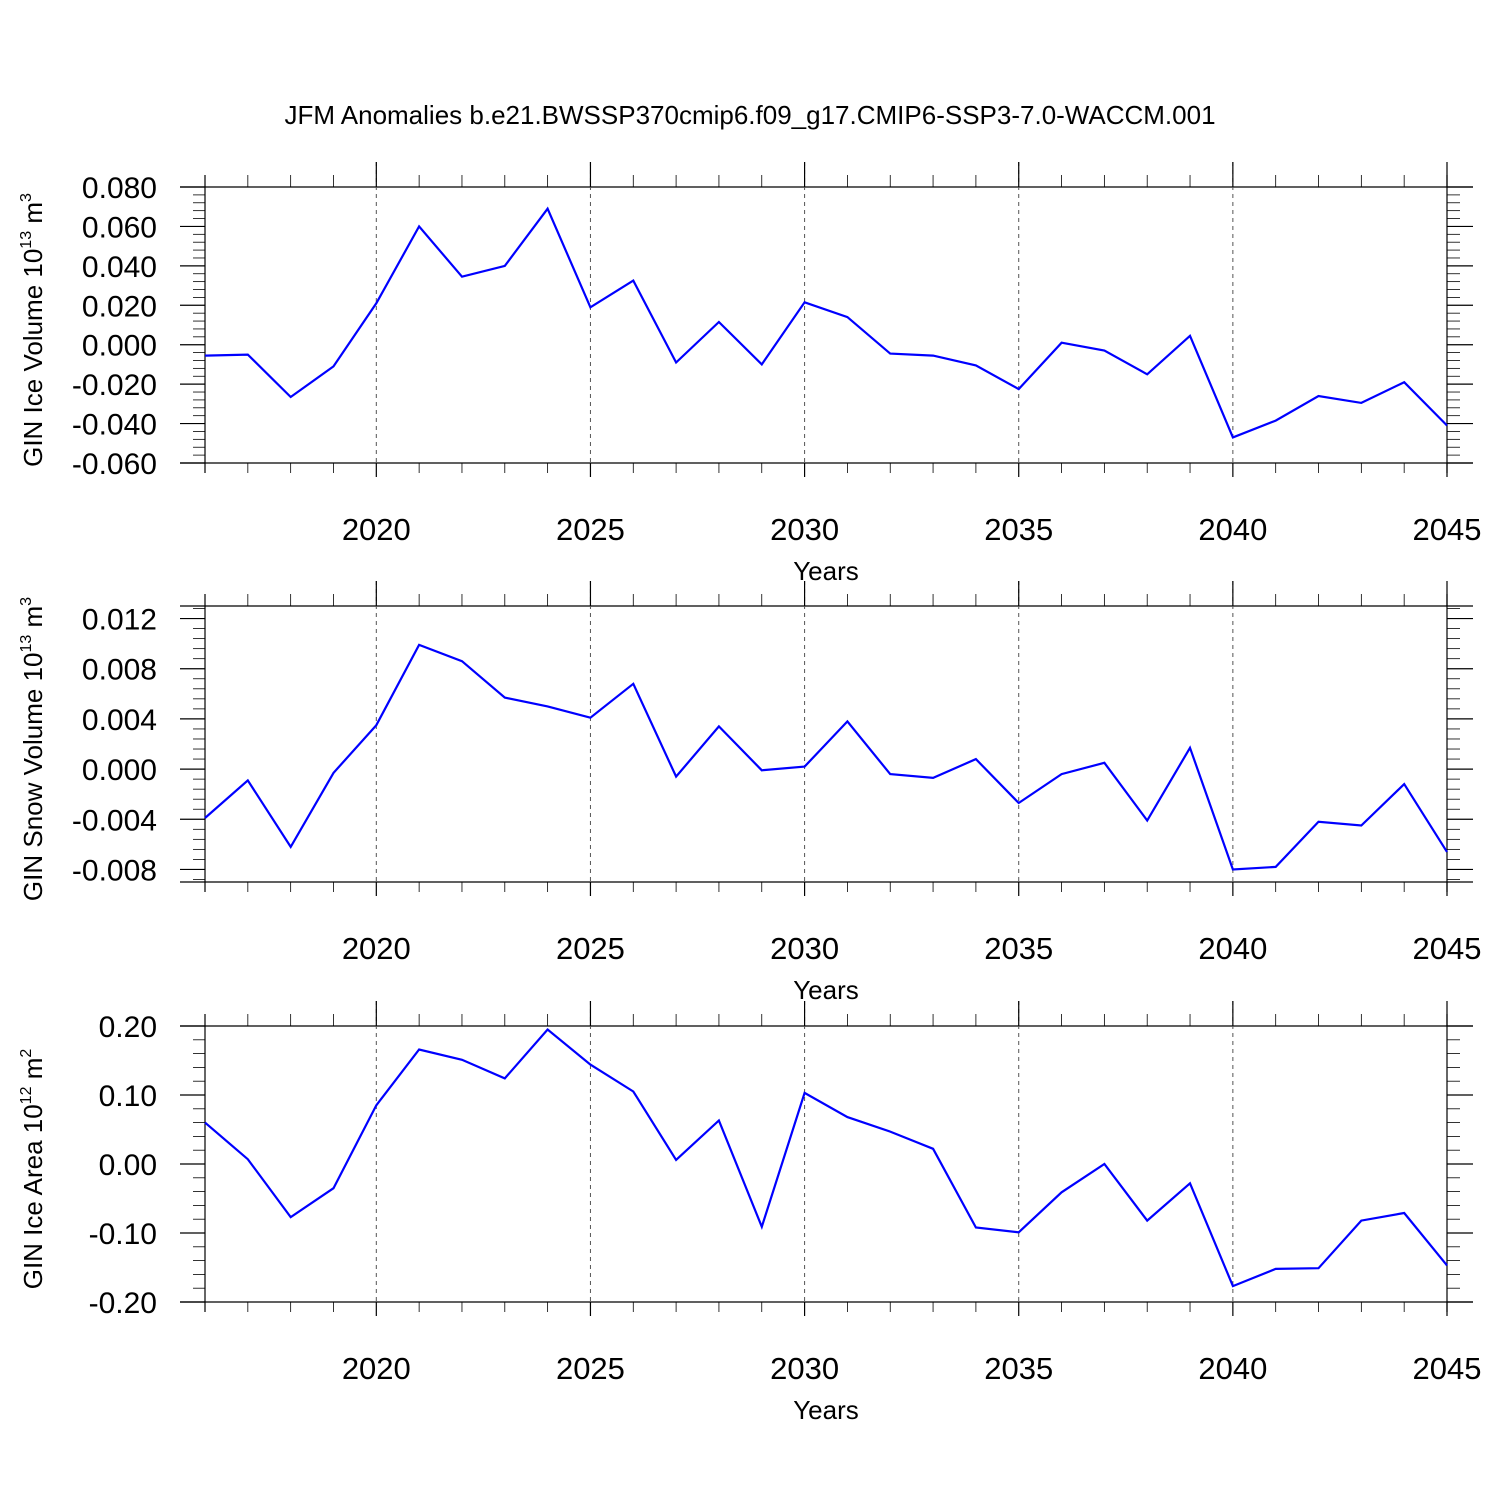 This screenshot has height=1500, width=1500. I want to click on y-tick-label: 0.20, so click(128, 1027).